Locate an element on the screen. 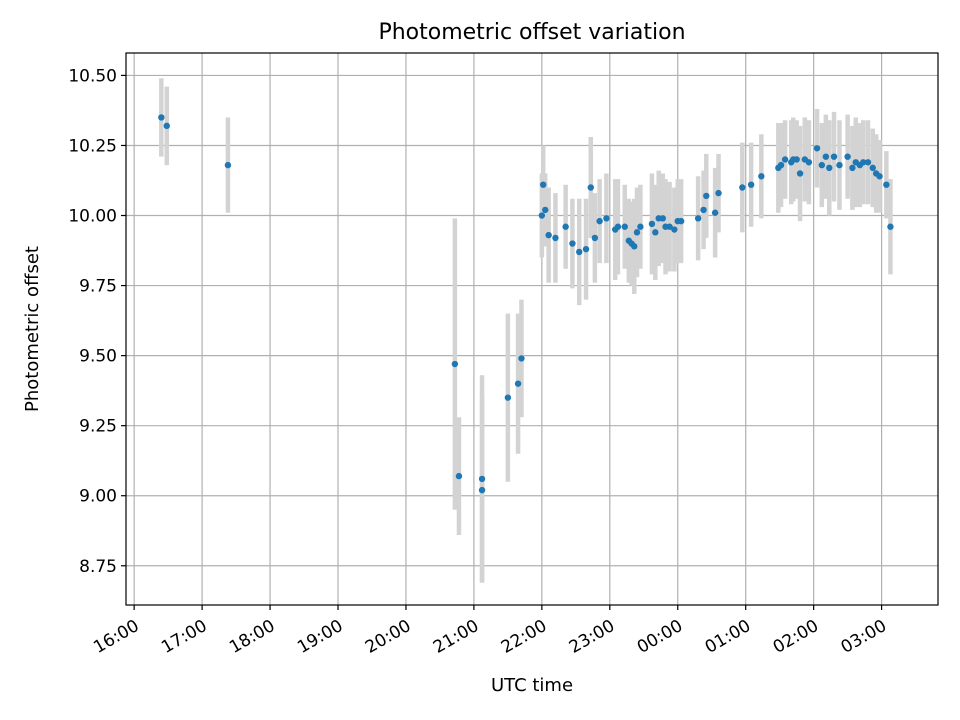 This screenshot has width=960, height=720. y-tick-label: 9.50 is located at coordinates (98, 357).